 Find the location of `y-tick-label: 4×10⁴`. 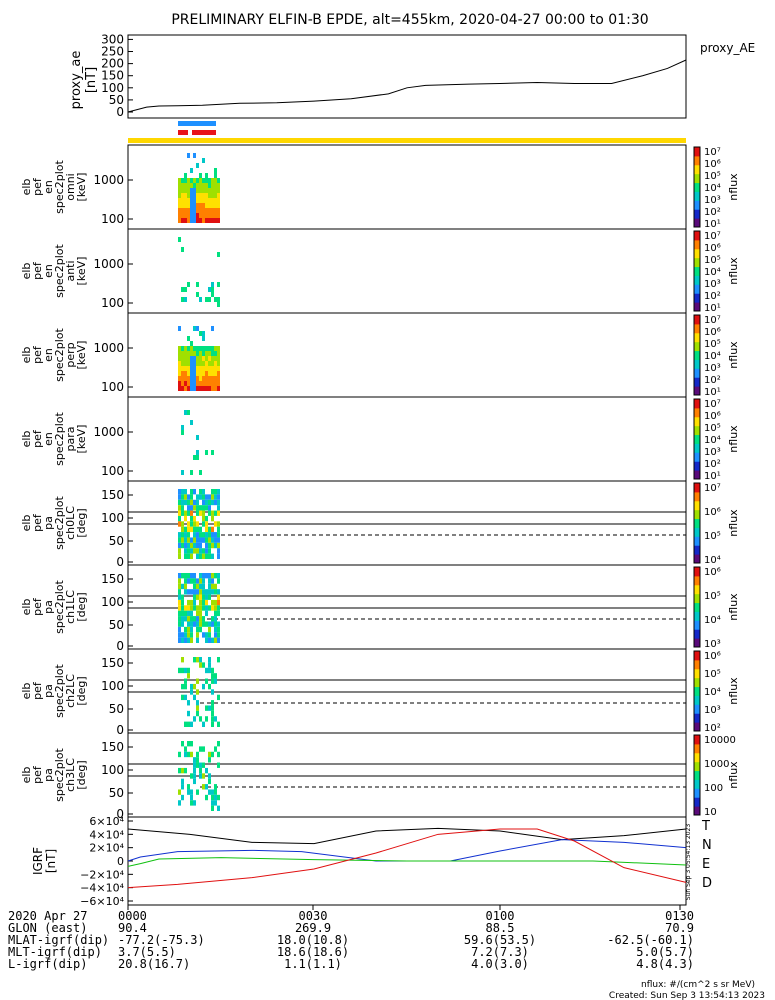

y-tick-label: 4×10⁴ is located at coordinates (106, 834).